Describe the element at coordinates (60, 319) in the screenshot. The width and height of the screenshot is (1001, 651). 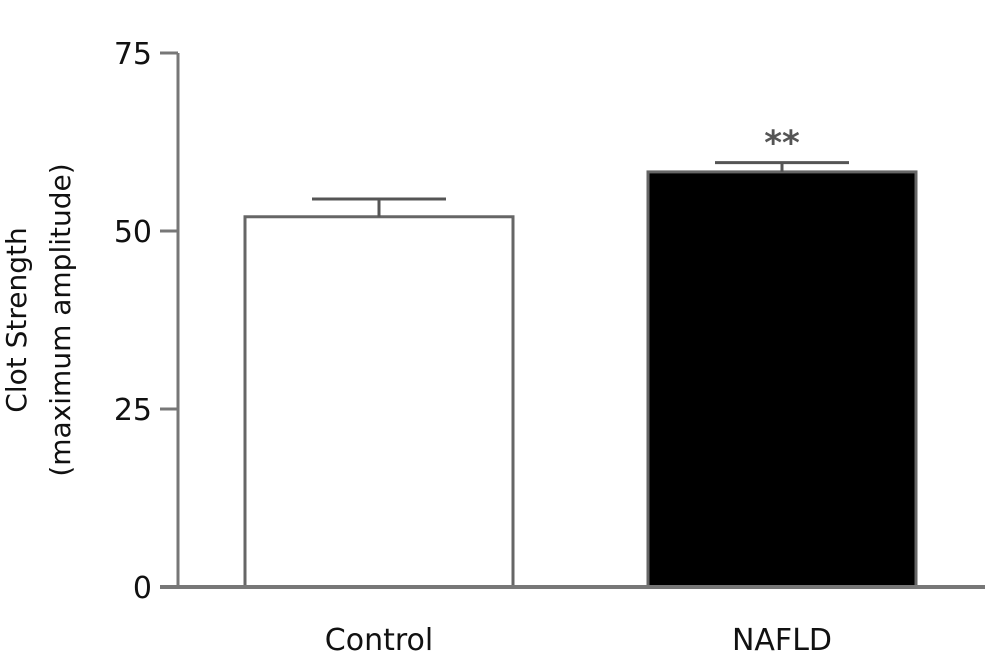
I see `y-axis-label-line-2: (maximum amplitude)` at that location.